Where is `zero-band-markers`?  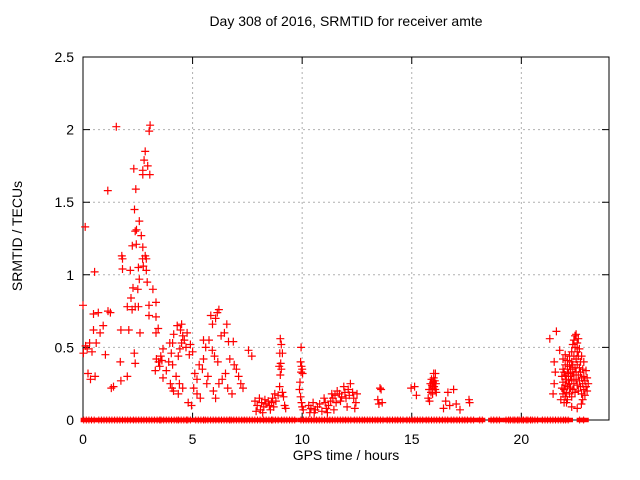 zero-band-markers is located at coordinates (334, 420).